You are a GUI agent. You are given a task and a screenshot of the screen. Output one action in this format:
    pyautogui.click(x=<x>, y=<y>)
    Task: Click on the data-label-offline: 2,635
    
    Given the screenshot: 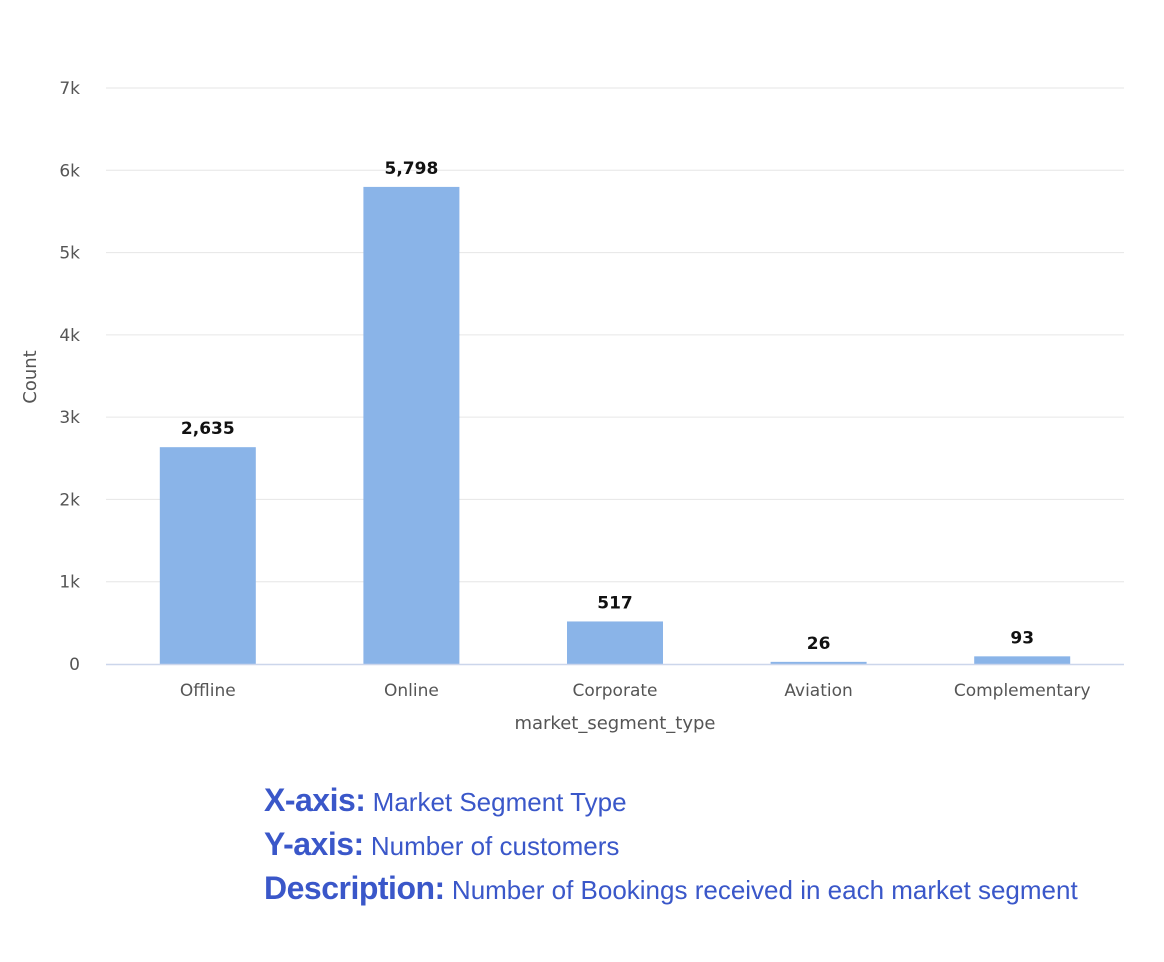 What is the action you would take?
    pyautogui.click(x=208, y=429)
    